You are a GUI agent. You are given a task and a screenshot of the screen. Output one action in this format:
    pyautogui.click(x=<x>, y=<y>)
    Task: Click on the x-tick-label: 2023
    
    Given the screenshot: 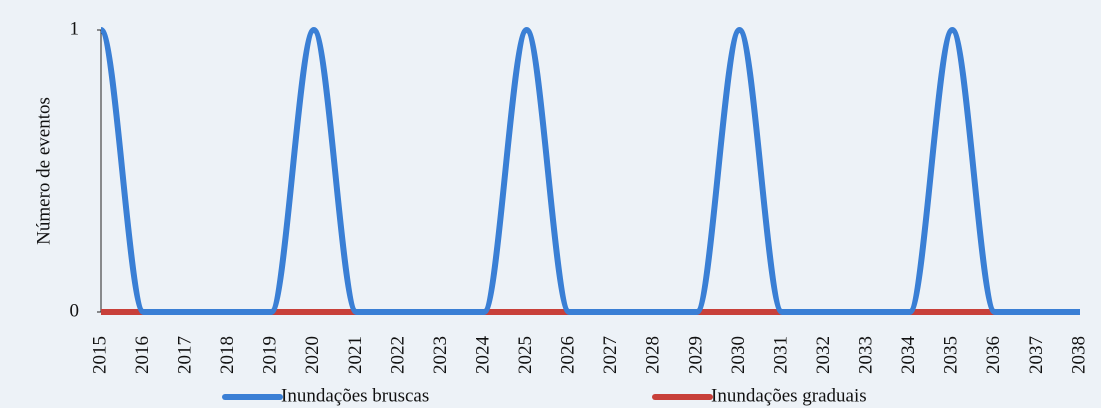 What is the action you would take?
    pyautogui.click(x=440, y=355)
    